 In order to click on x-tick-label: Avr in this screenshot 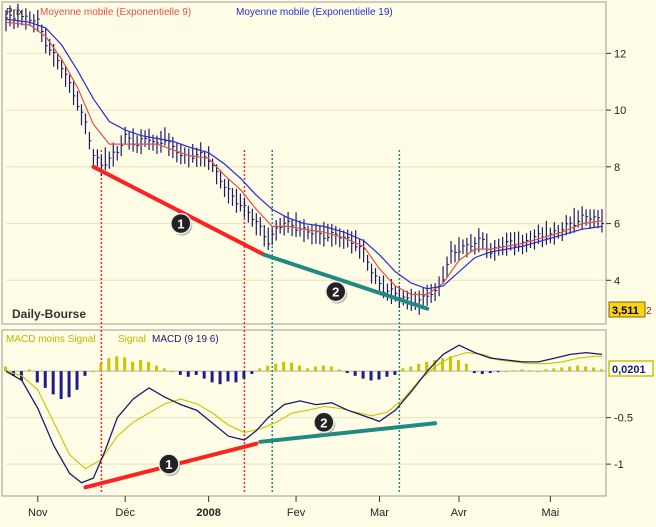, I will do `click(459, 513)`.